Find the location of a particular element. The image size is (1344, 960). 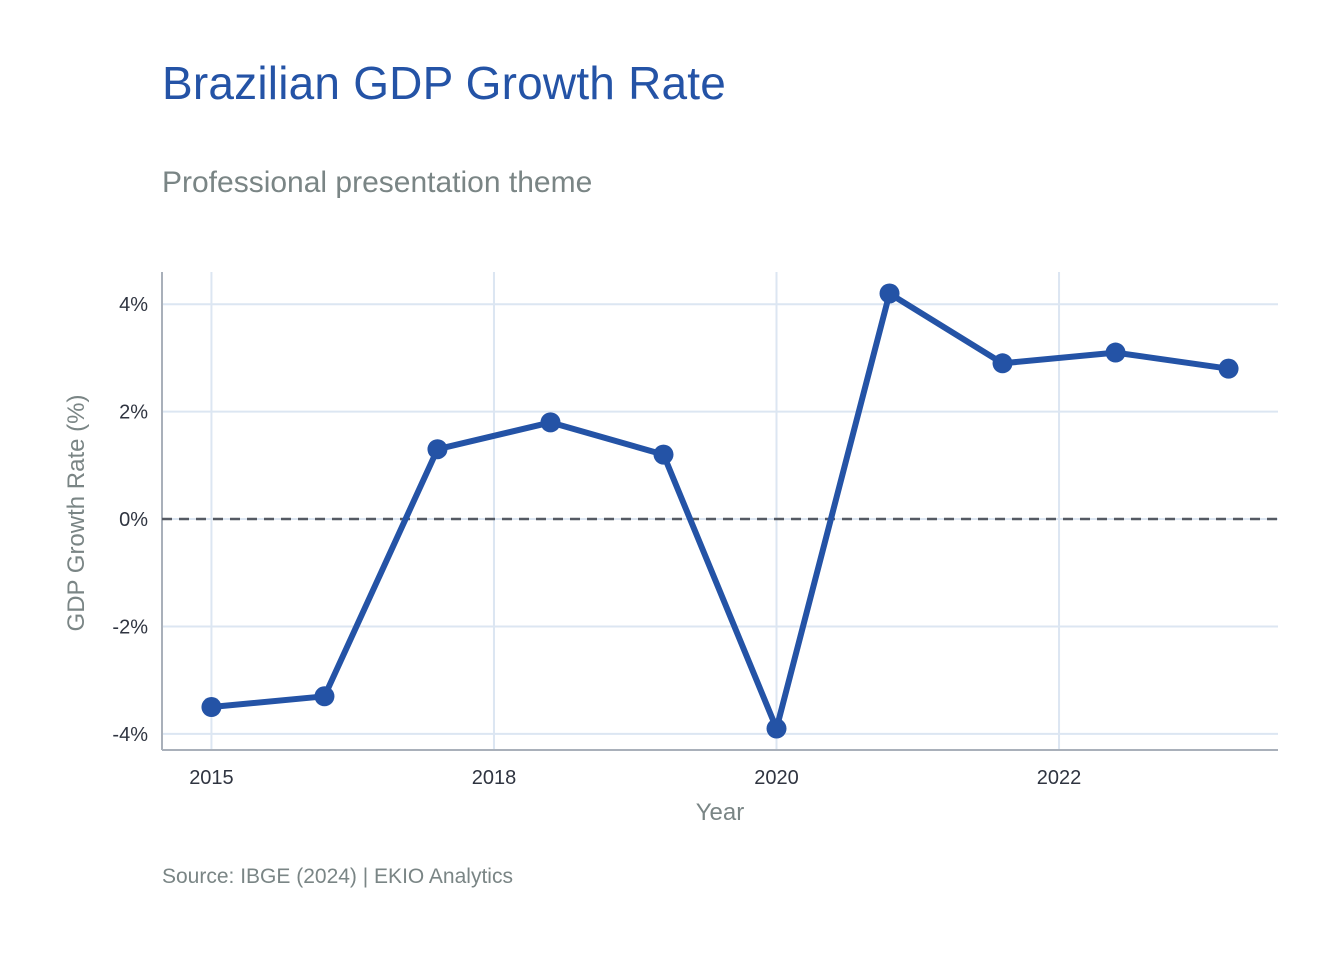

chart-caption: Source: IBGE (2024) | EKIO Analytics is located at coordinates (337, 876).